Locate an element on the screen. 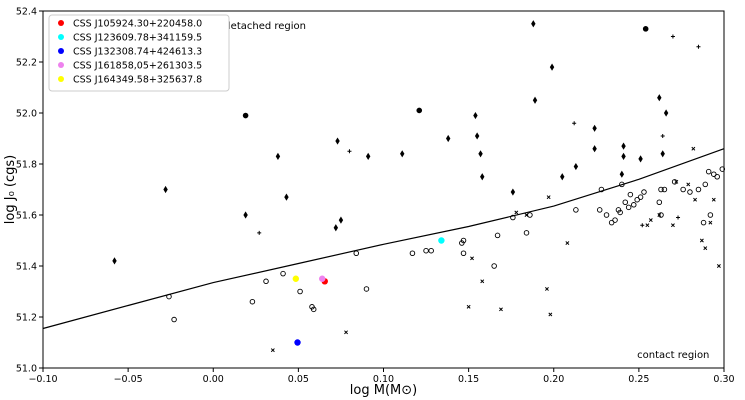  x-tick-label: 0.15 is located at coordinates (468, 379).